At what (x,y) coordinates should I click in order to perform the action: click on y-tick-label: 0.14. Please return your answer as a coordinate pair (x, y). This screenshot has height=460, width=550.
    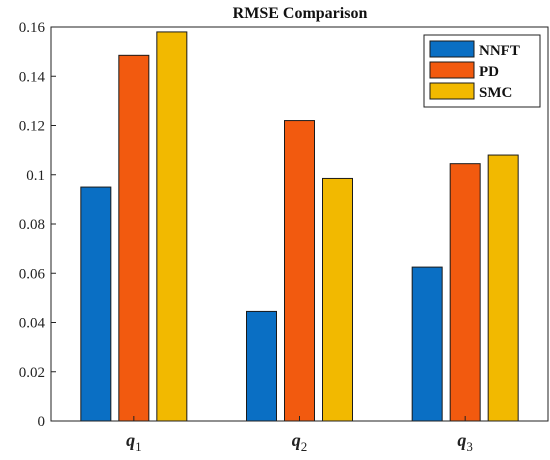
    Looking at the image, I should click on (32, 77).